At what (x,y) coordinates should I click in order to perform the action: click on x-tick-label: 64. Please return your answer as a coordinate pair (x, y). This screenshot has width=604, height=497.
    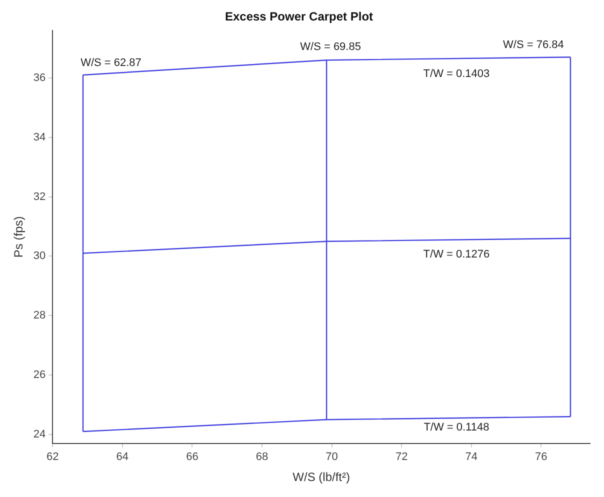
    Looking at the image, I should click on (122, 457).